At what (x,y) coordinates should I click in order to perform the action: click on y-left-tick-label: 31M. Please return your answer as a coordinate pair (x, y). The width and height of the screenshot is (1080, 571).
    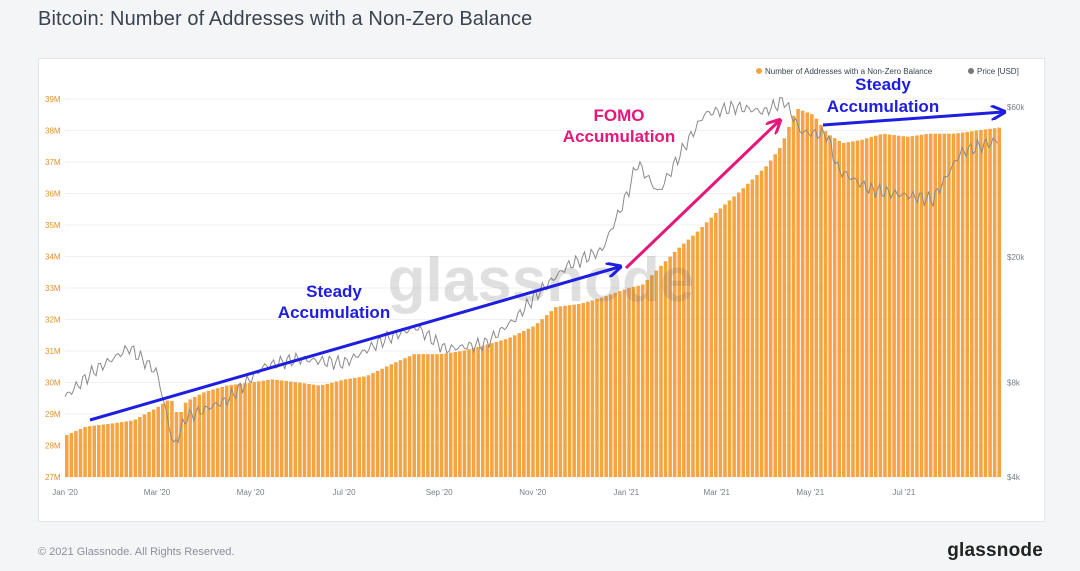
    Looking at the image, I should click on (53, 351).